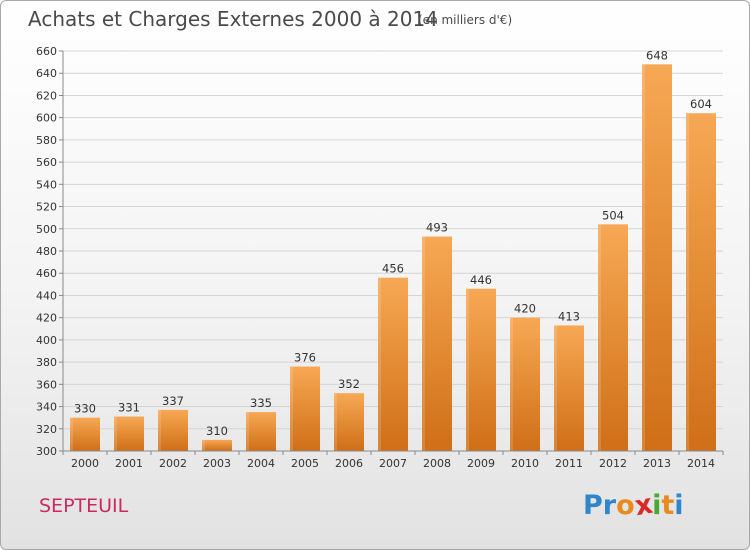  What do you see at coordinates (46, 51) in the screenshot?
I see `y-tick-label: 660` at bounding box center [46, 51].